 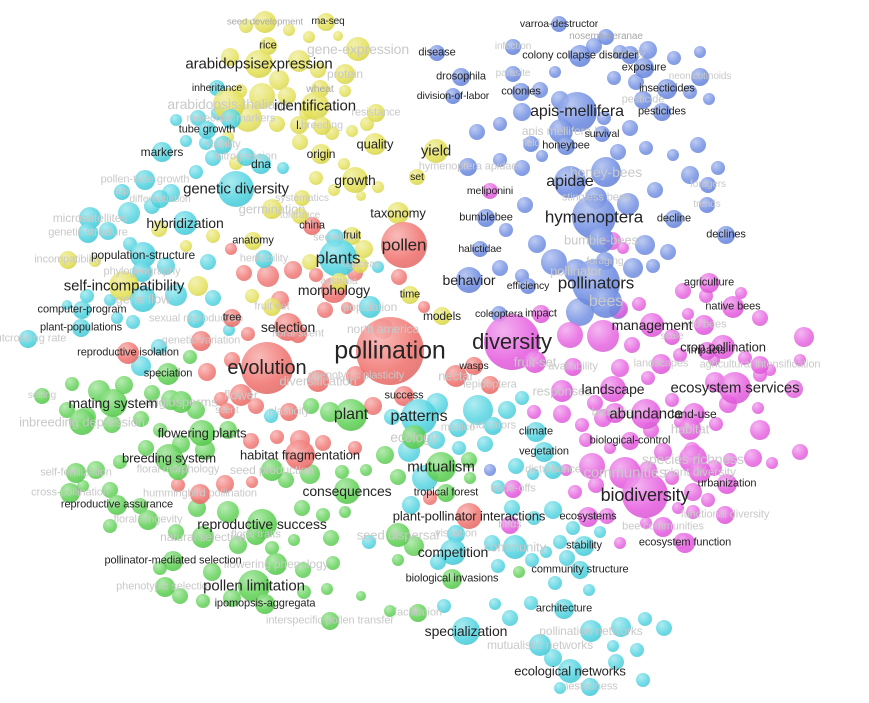 I want to click on map-node-viability, so click(x=223, y=145).